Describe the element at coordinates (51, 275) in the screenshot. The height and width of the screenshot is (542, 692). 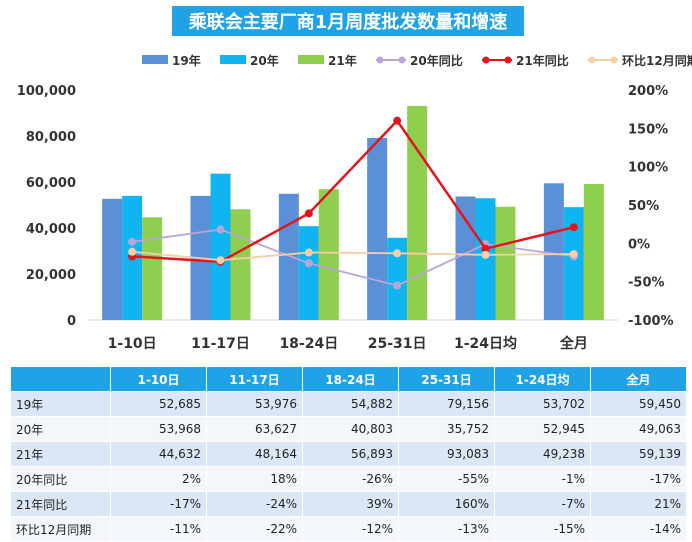
I see `y-left-tick-label: 20,000` at that location.